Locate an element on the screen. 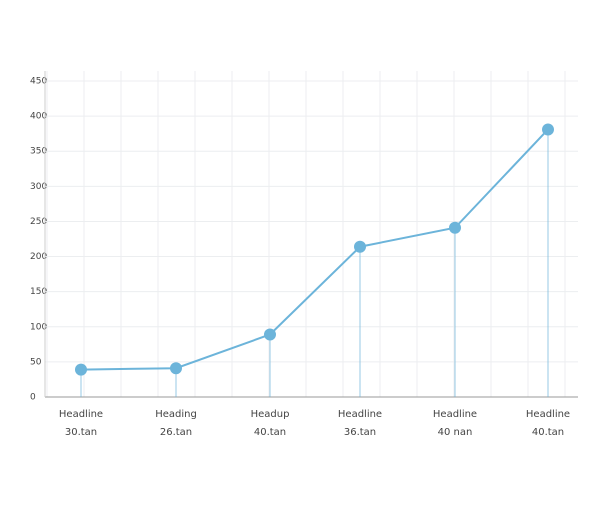  y-tick-label: 50 is located at coordinates (36, 362).